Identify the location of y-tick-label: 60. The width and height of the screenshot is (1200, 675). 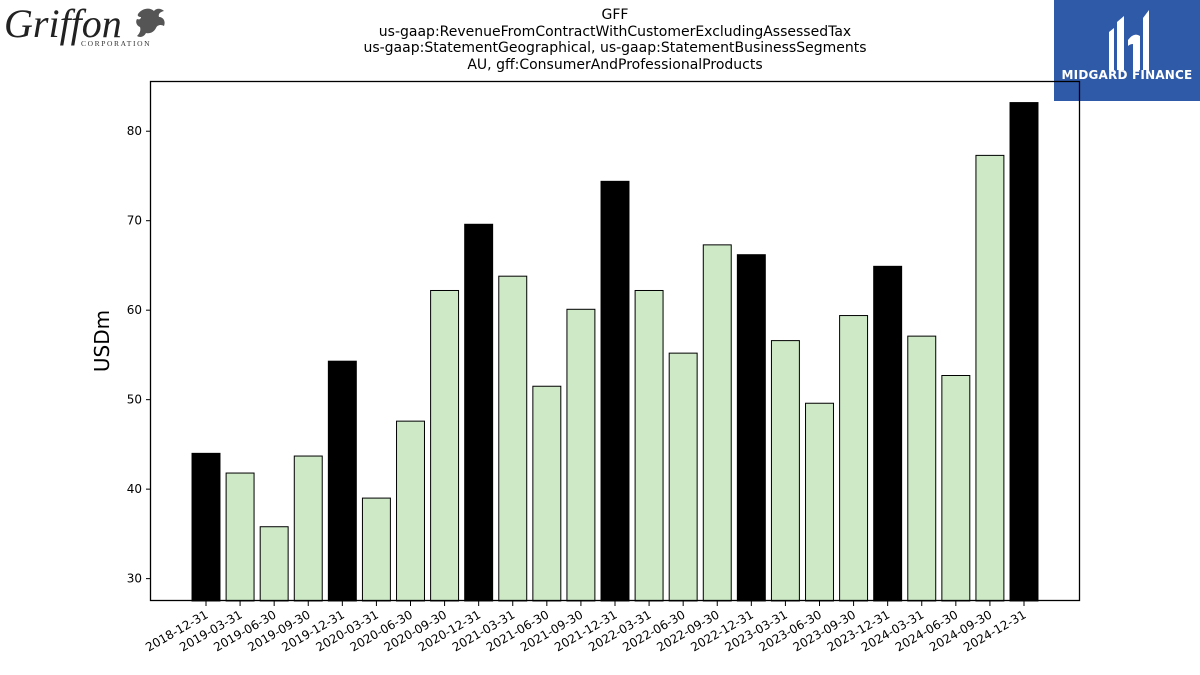
(134, 310).